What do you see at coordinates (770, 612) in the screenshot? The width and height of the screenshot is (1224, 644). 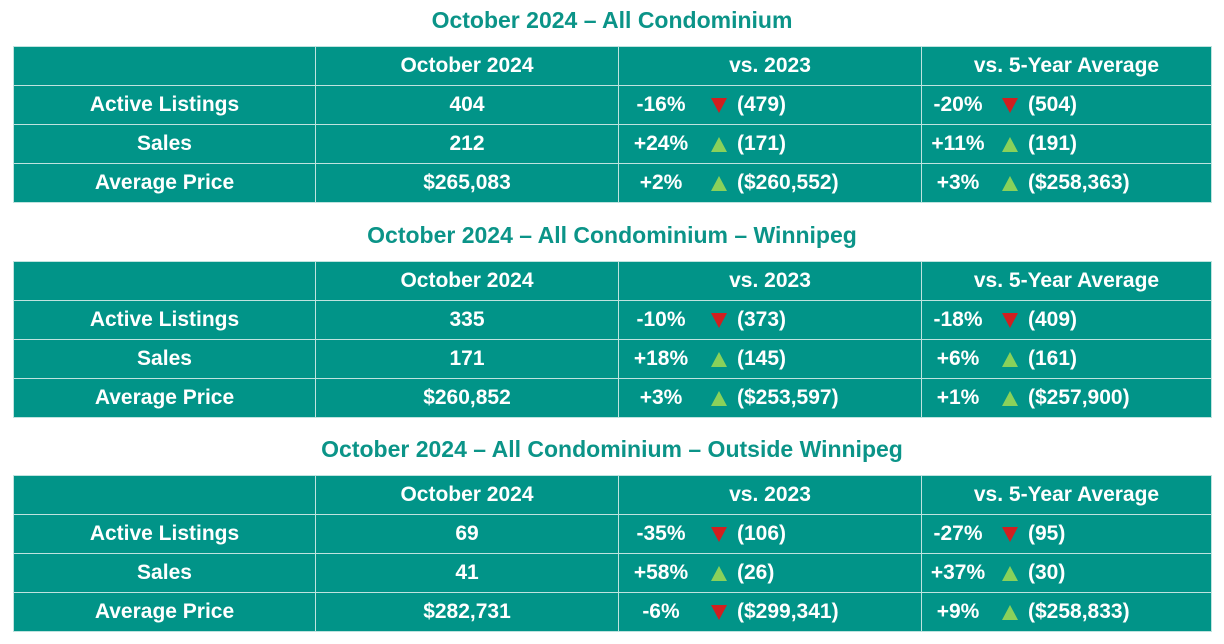 I see `vs-prev-cell: -6% ($299,341)` at bounding box center [770, 612].